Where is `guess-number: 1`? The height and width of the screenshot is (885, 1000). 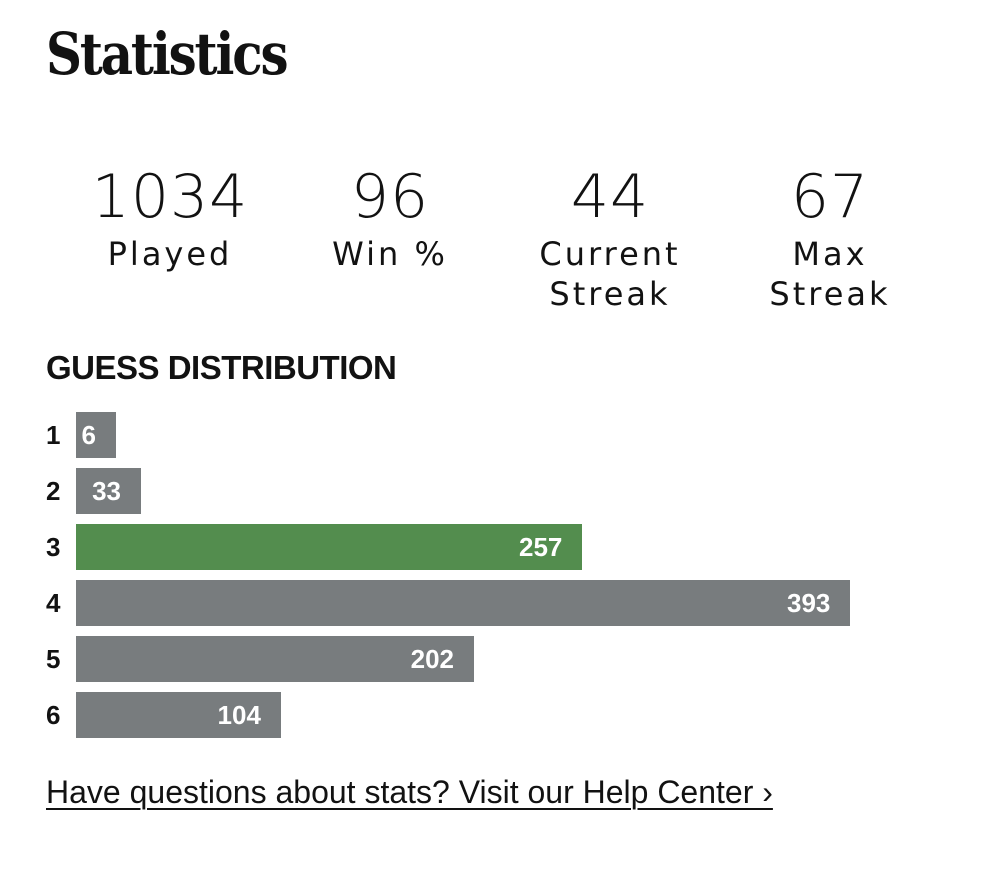 guess-number: 1 is located at coordinates (53, 434).